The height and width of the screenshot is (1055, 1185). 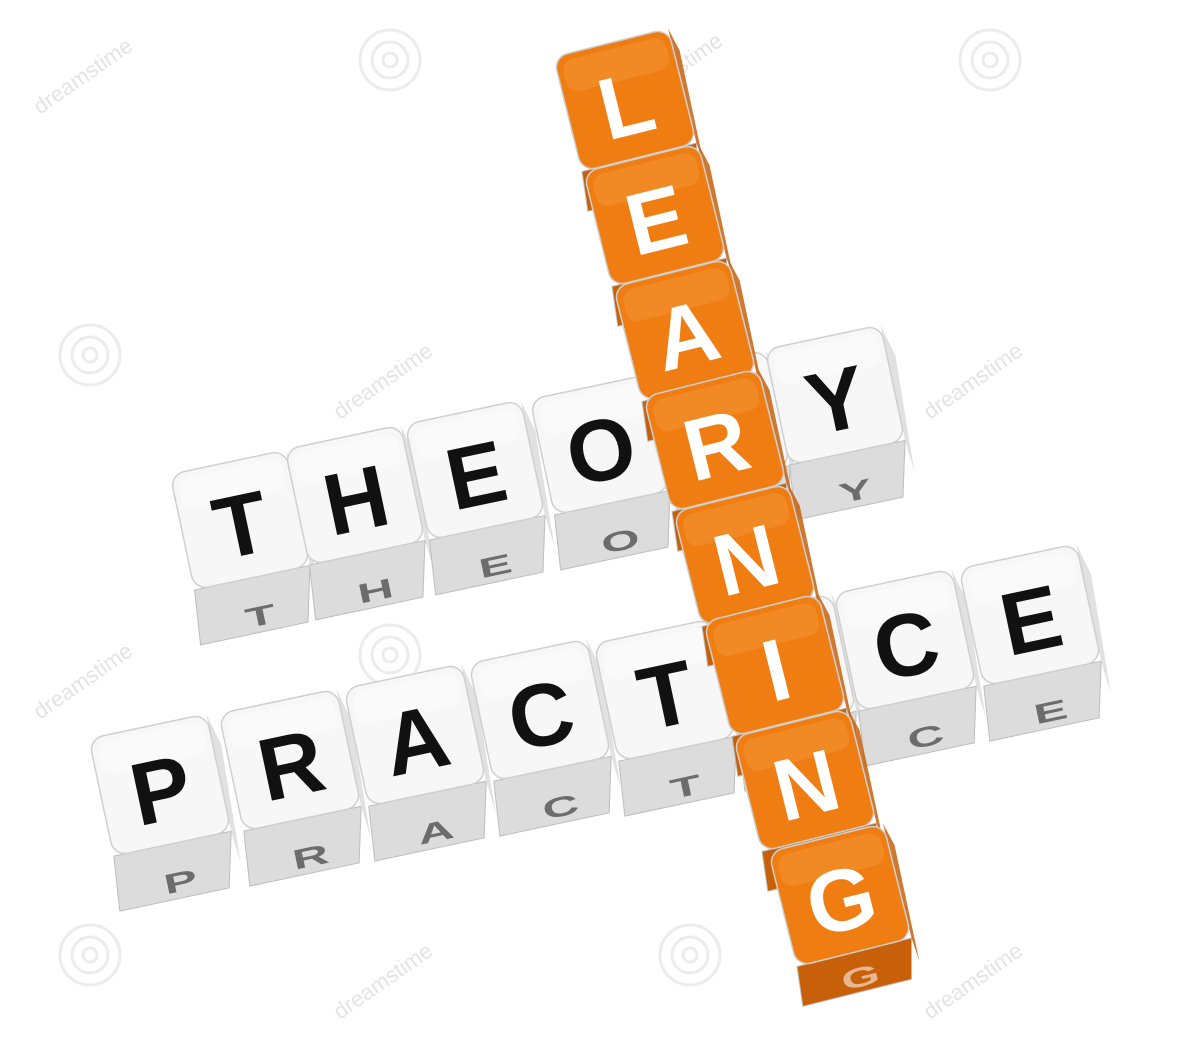 I want to click on theory-cube-t: TT, so click(x=245, y=548).